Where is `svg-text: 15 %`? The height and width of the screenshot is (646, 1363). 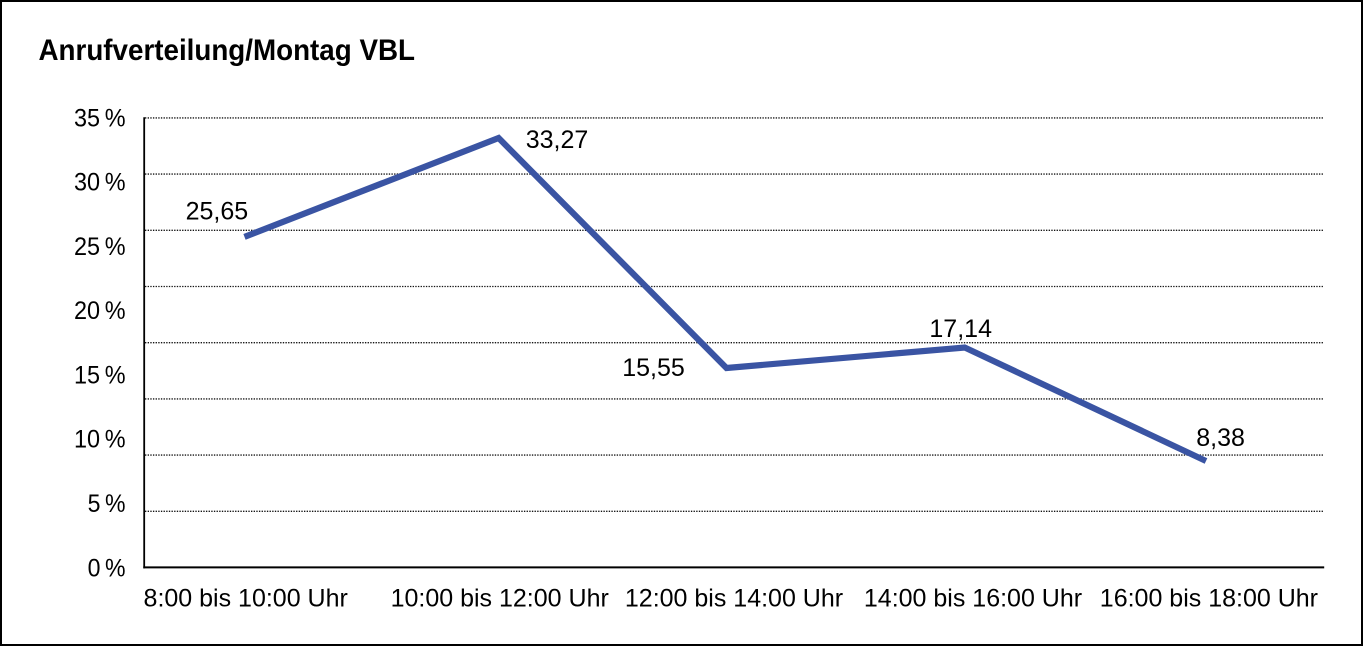 svg-text: 15 % is located at coordinates (100, 375).